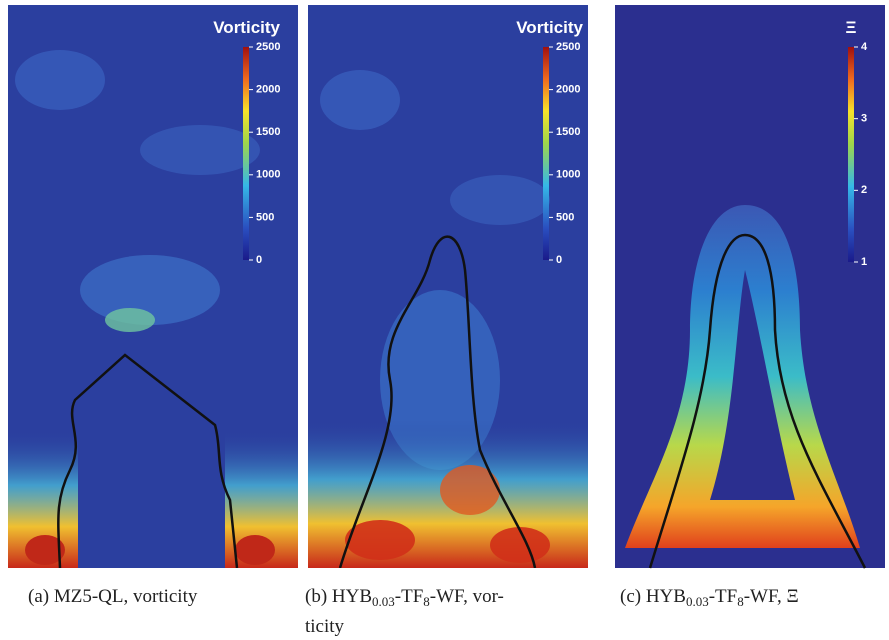  Describe the element at coordinates (653, 596) in the screenshot. I see `caption-text: (c) HYB` at that location.